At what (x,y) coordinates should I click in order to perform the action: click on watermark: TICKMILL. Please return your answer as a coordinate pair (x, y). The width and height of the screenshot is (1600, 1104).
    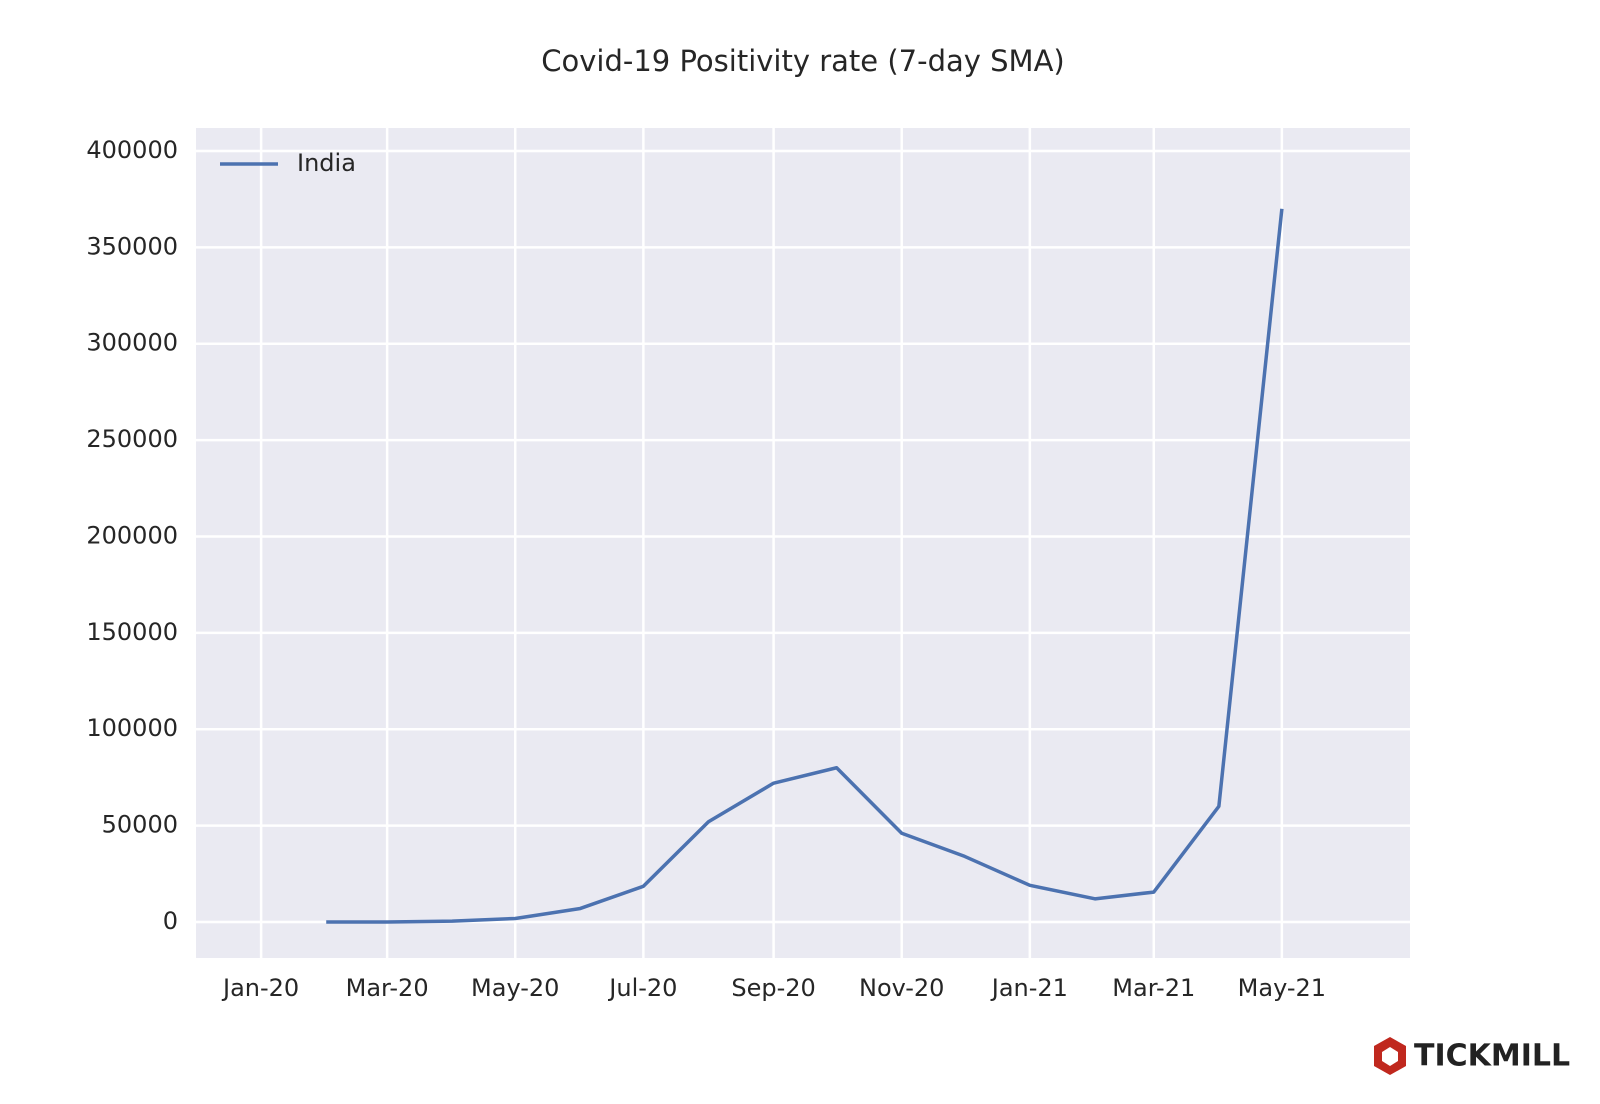
    Looking at the image, I should click on (1492, 1056).